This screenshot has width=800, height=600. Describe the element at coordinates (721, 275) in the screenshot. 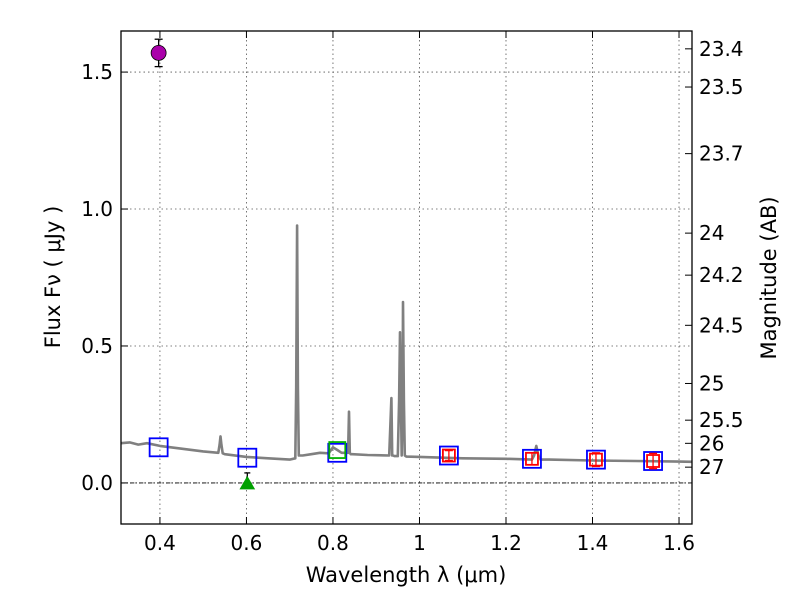

I see `mag-tick-label: 24.2` at that location.